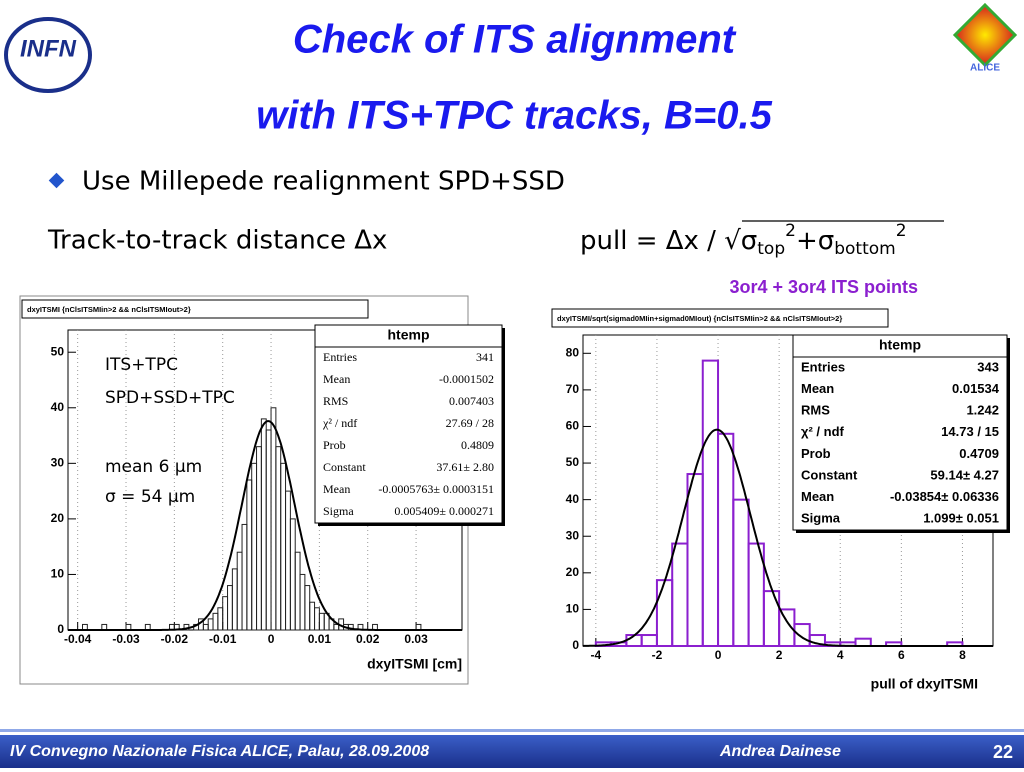 Image resolution: width=1024 pixels, height=772 pixels. I want to click on right-heading: pull = Δx / √σtop2+σbottom2, so click(743, 240).